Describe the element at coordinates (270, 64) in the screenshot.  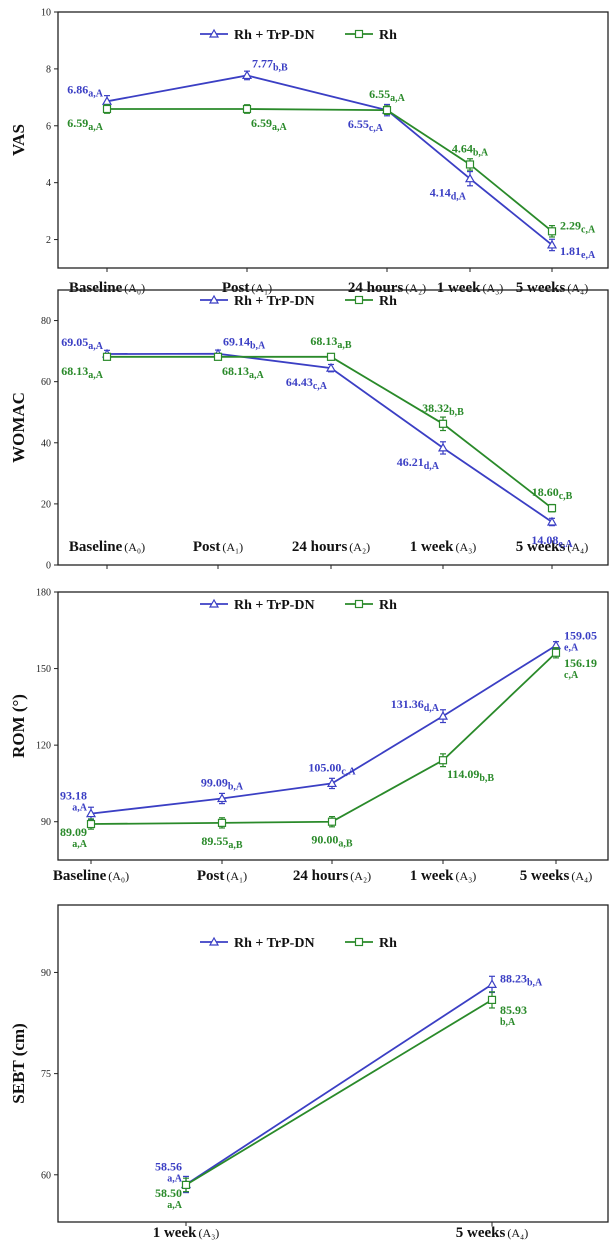
I see `data-label: 7.77b,B` at that location.